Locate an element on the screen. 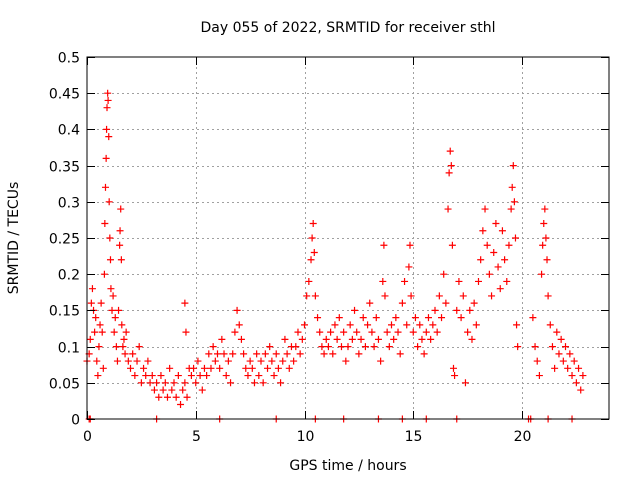  y-tick-label: 0.15 is located at coordinates (64, 312).